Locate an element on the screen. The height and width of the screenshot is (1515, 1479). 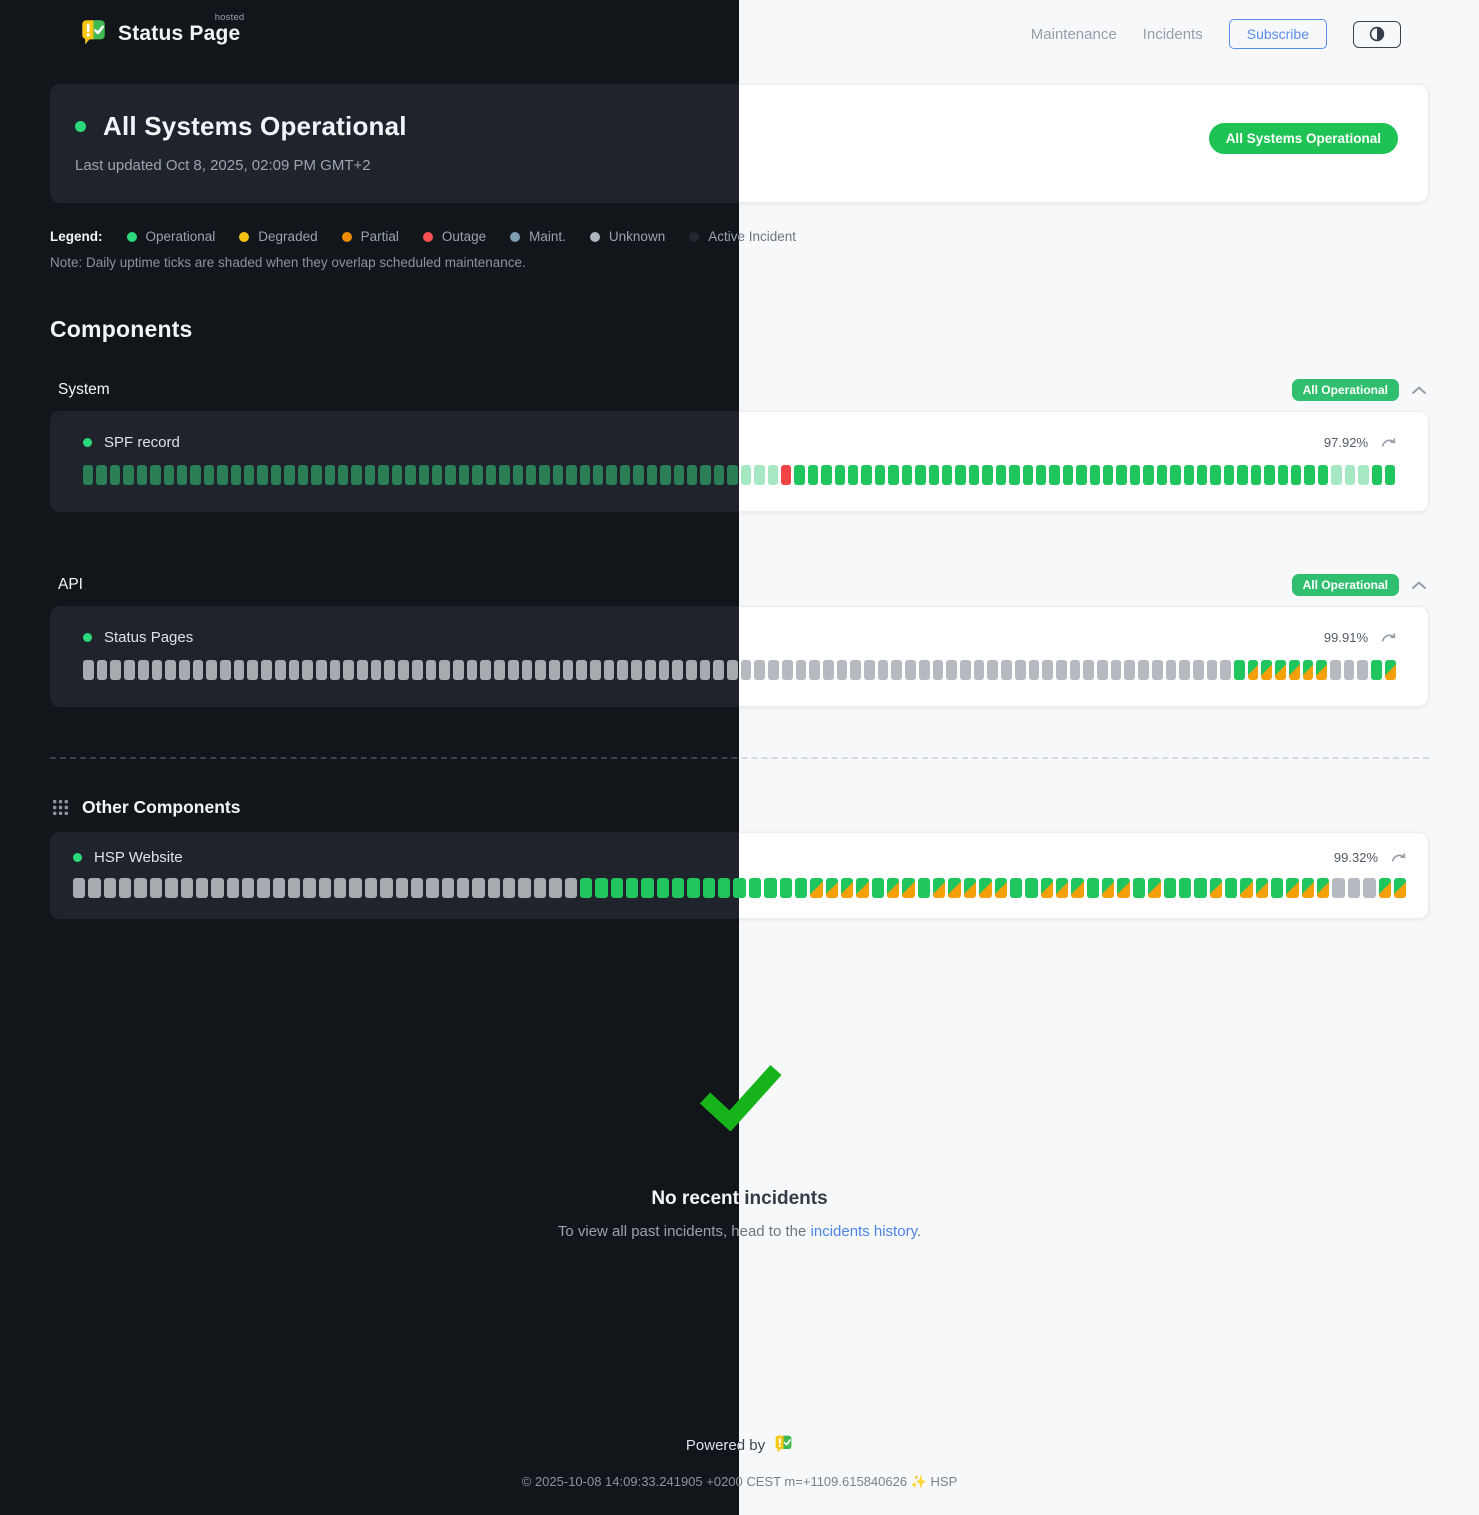
history-arrow-icon is located at coordinates (1398, 857).